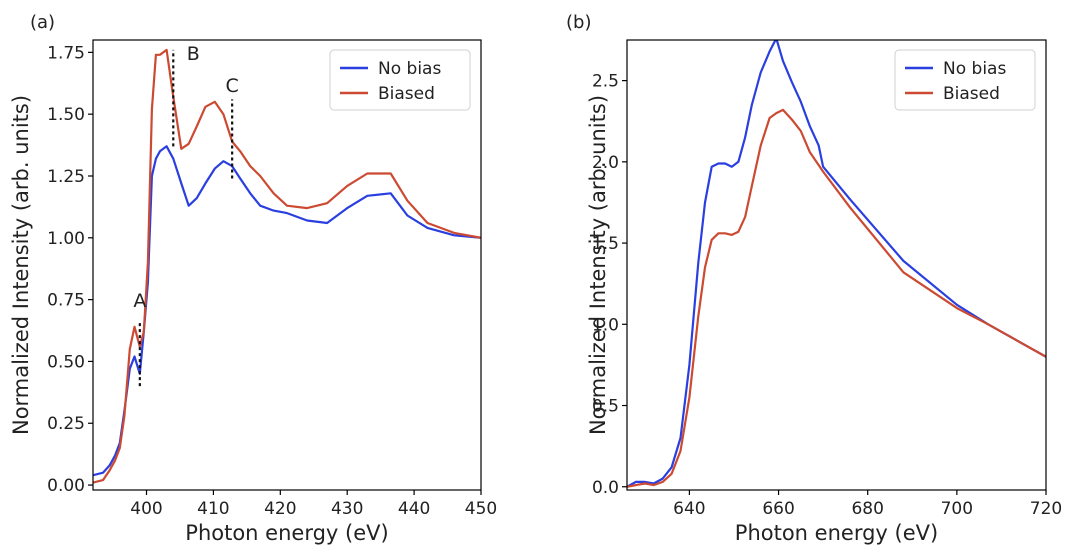  Describe the element at coordinates (605, 163) in the screenshot. I see `y-tick-label: 2.0` at that location.